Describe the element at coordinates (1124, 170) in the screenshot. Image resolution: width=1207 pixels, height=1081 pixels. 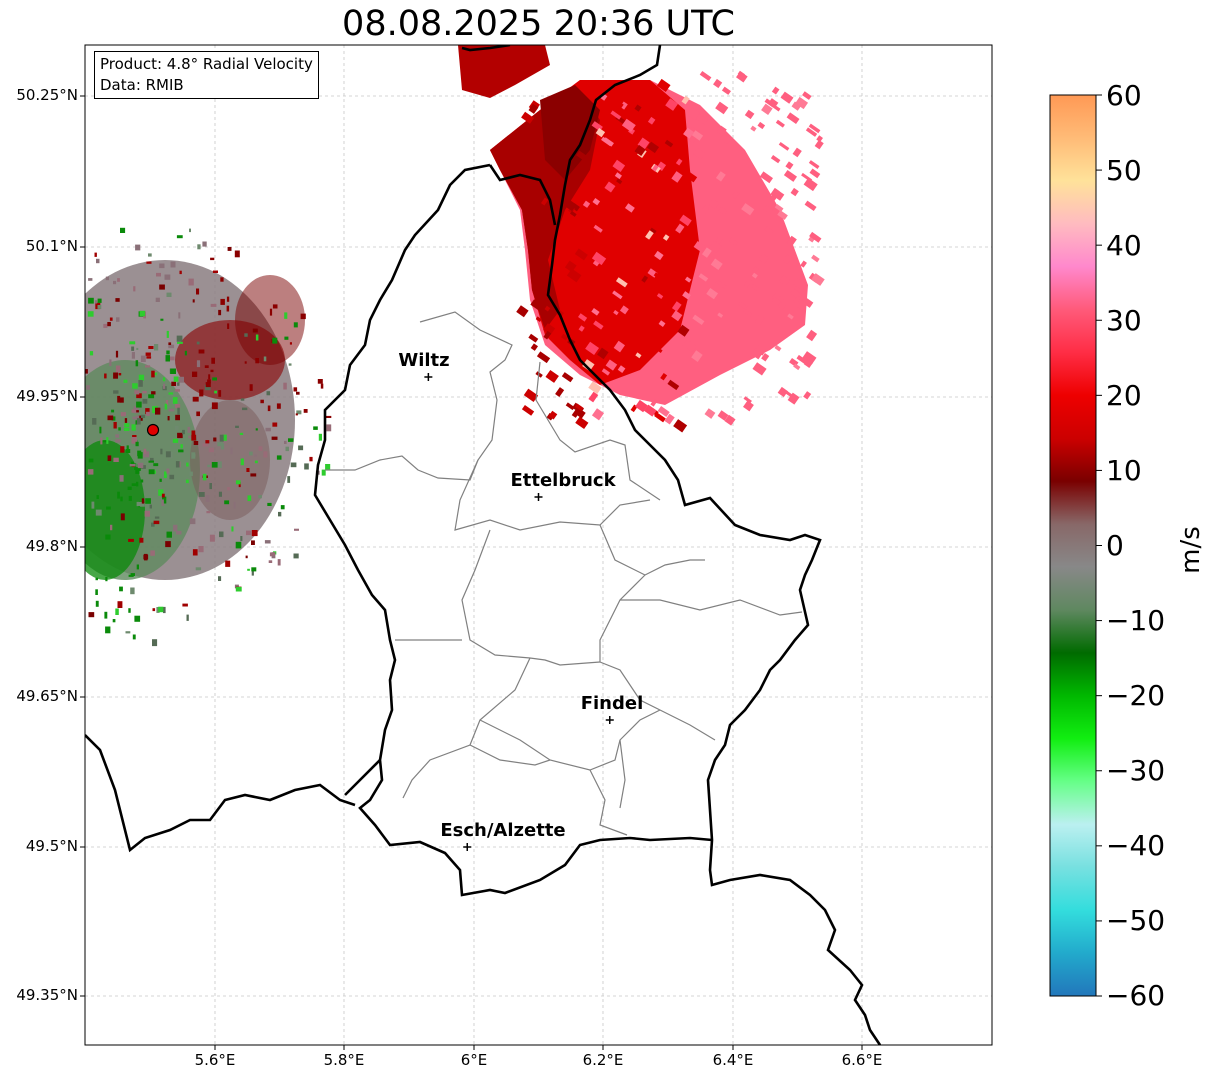
I see `colorbar-tick-label: 50` at that location.